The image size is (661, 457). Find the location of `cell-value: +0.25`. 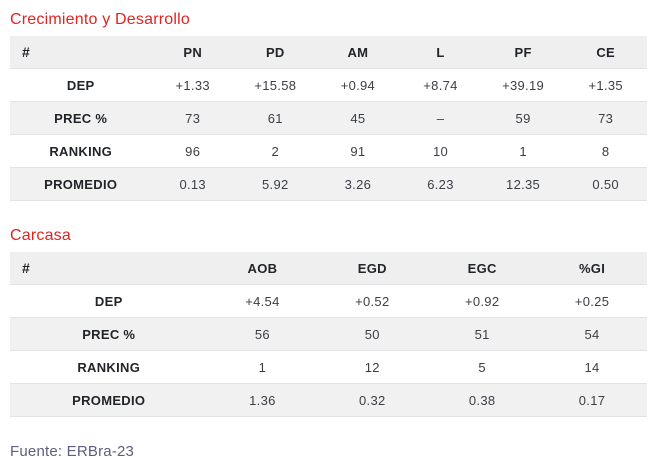

cell-value: +0.25 is located at coordinates (592, 301).